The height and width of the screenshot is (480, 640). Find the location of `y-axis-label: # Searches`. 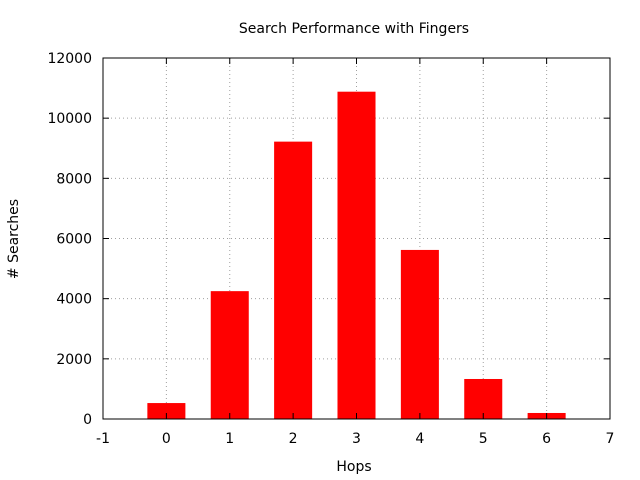

y-axis-label: # Searches is located at coordinates (14, 239).